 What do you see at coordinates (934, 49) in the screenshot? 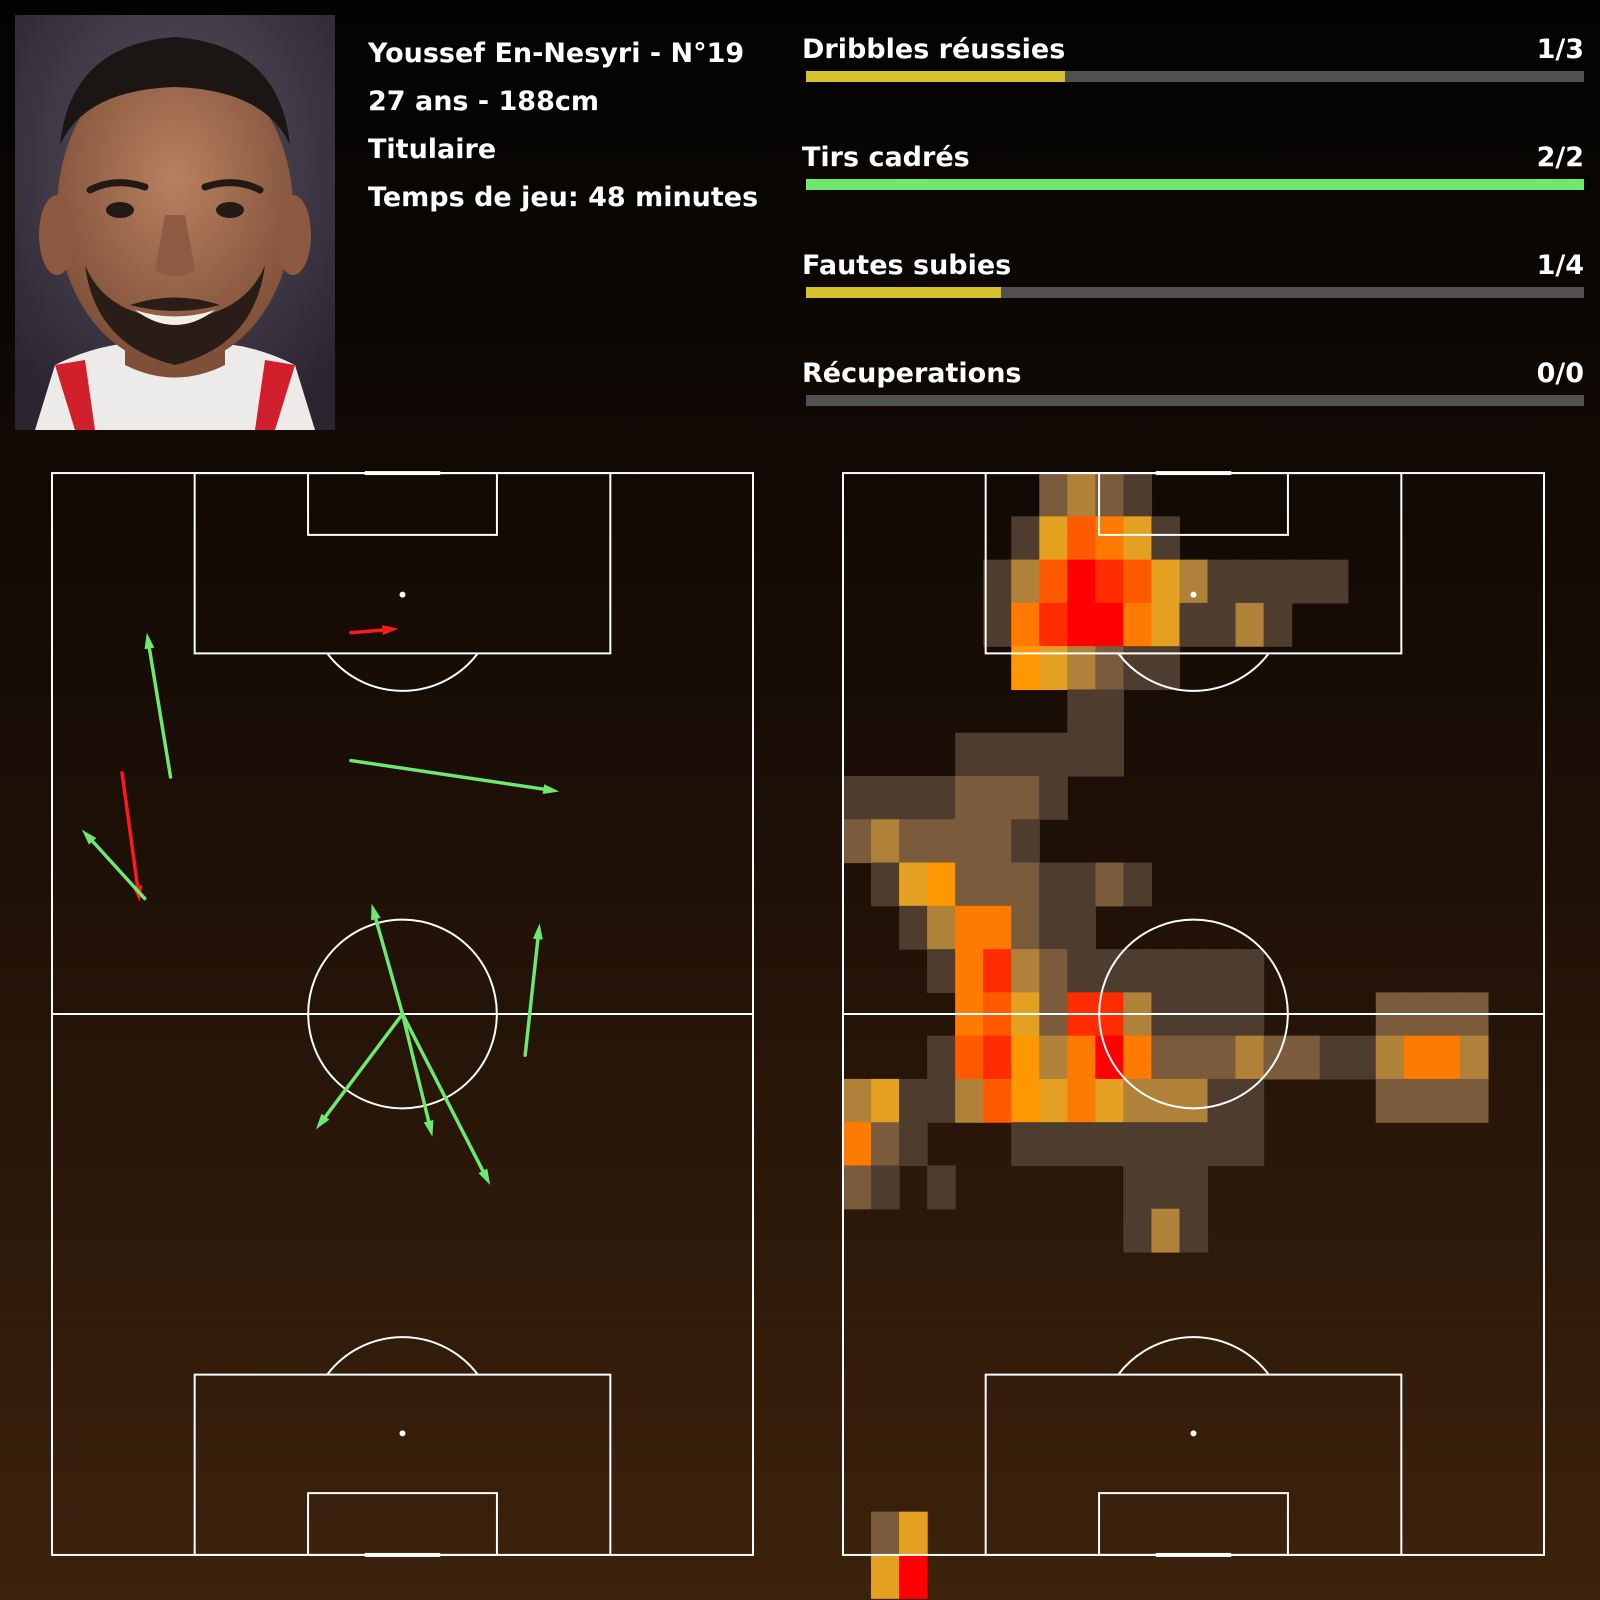
I see `stat-label: Dribbles réussies` at bounding box center [934, 49].